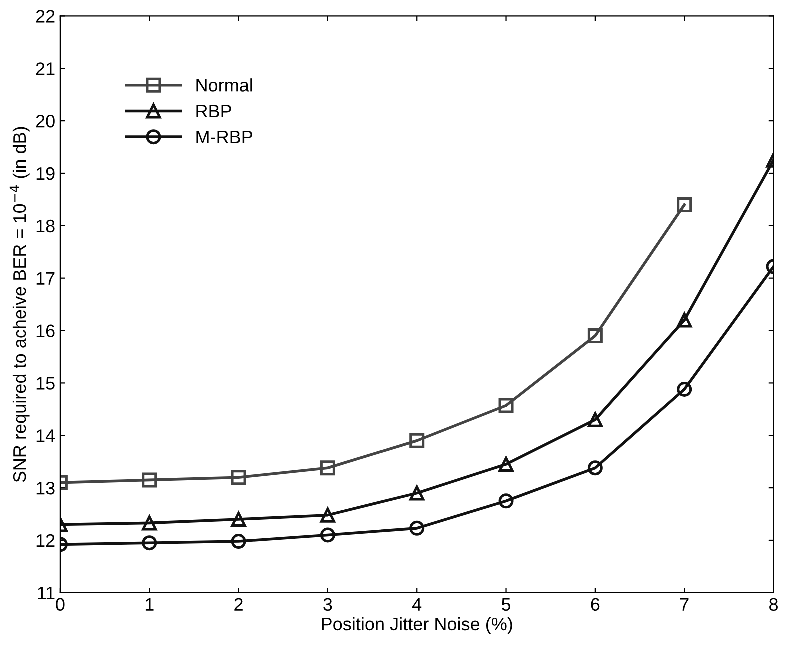 This screenshot has height=648, width=806. What do you see at coordinates (417, 625) in the screenshot?
I see `x-axis-title: Position Jitter Noise (%)` at bounding box center [417, 625].